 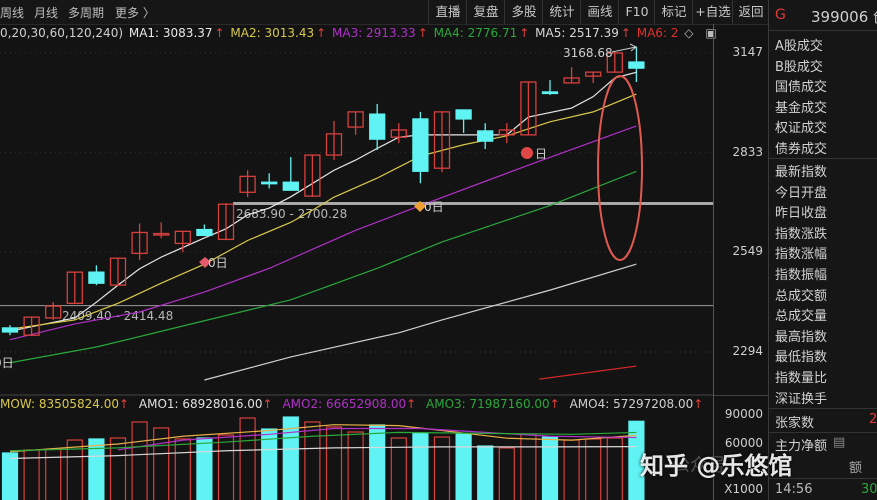 What do you see at coordinates (801, 446) in the screenshot?
I see `panel-item-zhulijinge: 主力净额` at bounding box center [801, 446].